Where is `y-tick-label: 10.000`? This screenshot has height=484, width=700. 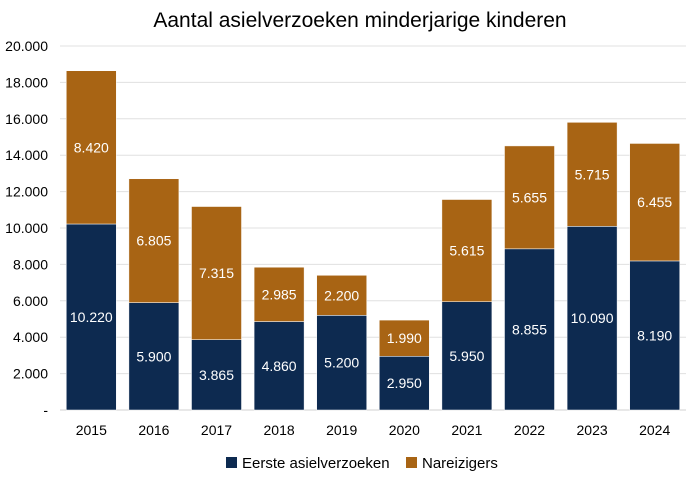
y-tick-label: 10.000 is located at coordinates (26, 228).